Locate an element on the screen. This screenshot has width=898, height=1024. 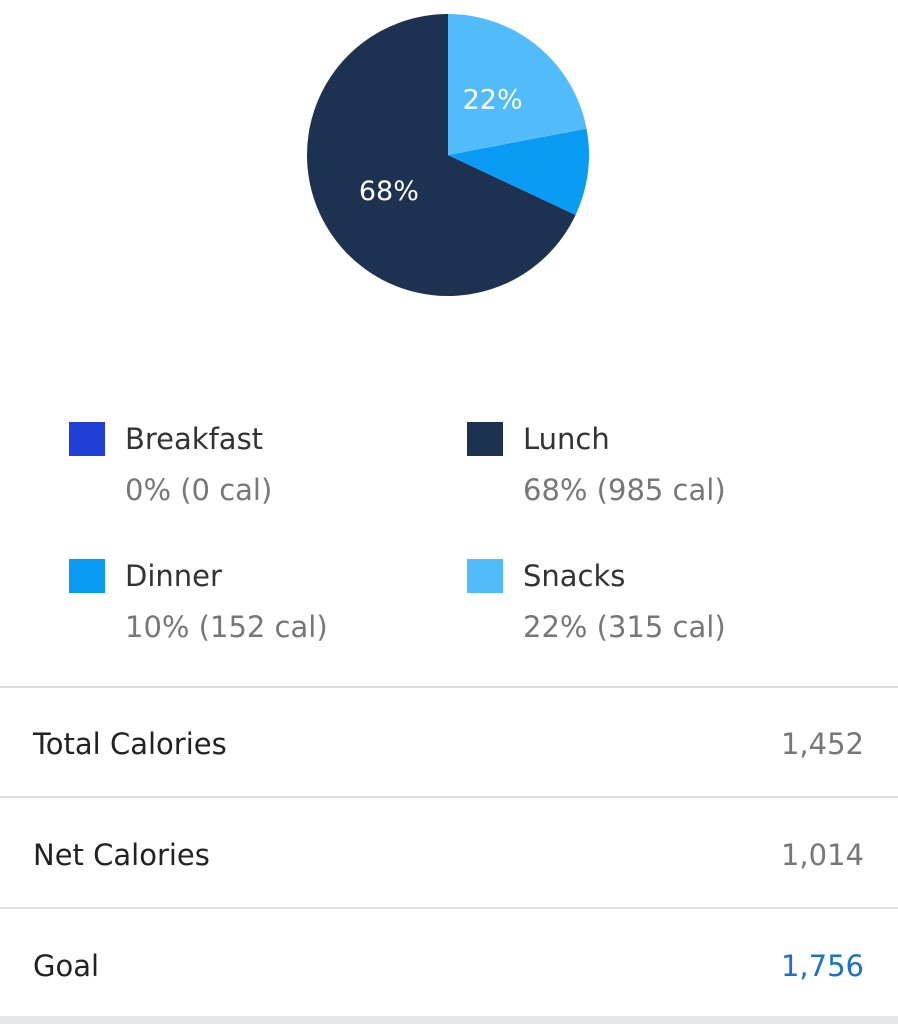
row-label: Goal is located at coordinates (66, 966).